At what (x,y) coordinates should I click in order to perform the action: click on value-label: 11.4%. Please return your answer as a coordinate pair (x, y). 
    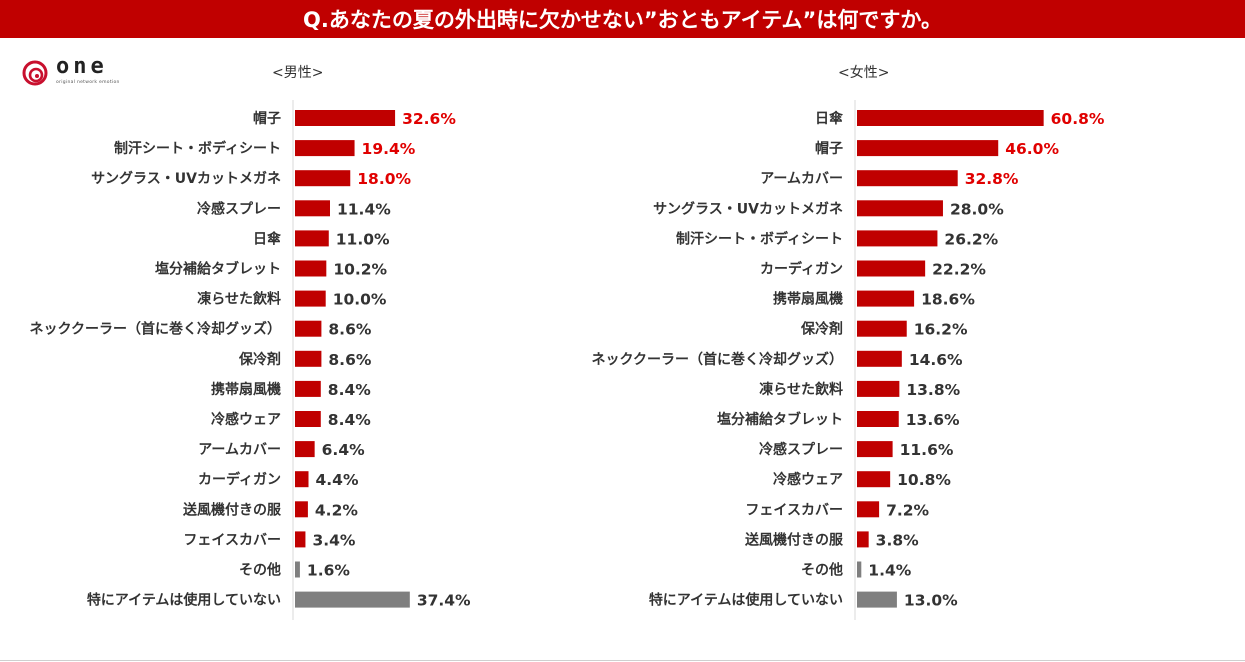
    Looking at the image, I should click on (364, 209).